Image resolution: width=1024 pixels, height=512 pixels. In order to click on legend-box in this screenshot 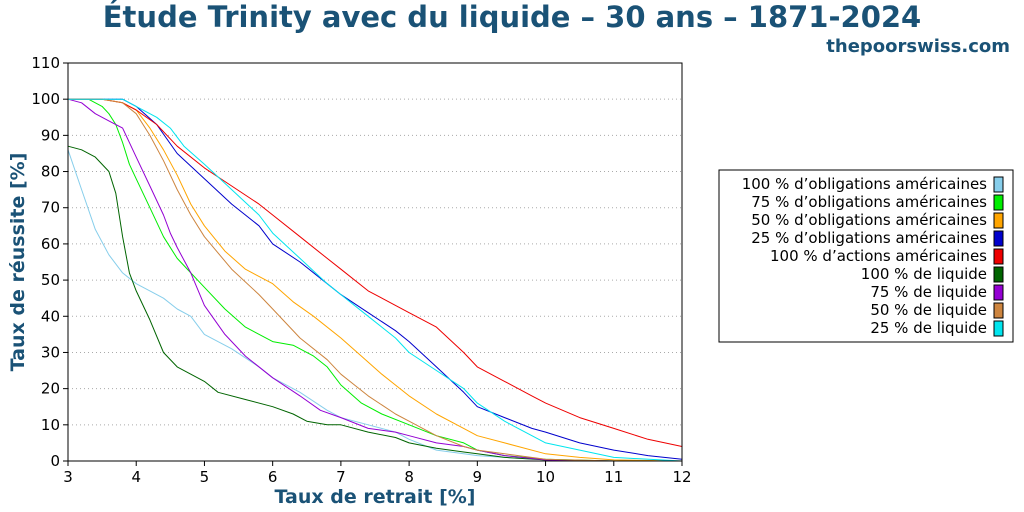, I will do `click(866, 256)`.